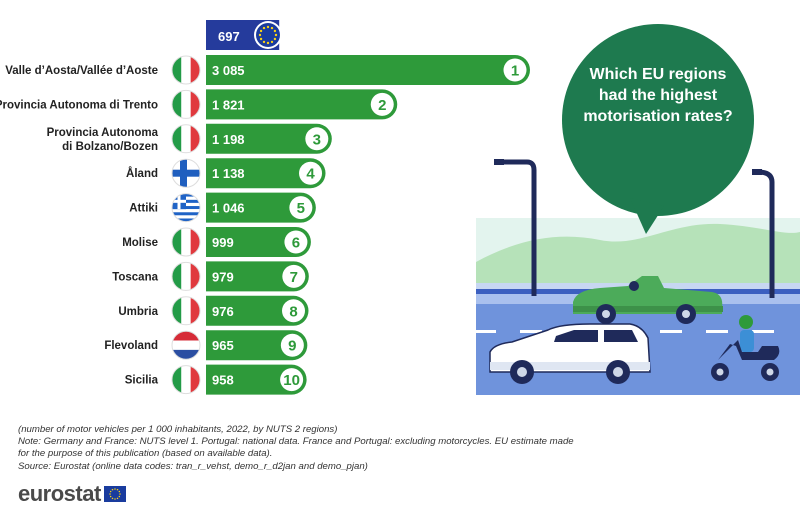  Describe the element at coordinates (223, 276) in the screenshot. I see `value-label: 979` at that location.